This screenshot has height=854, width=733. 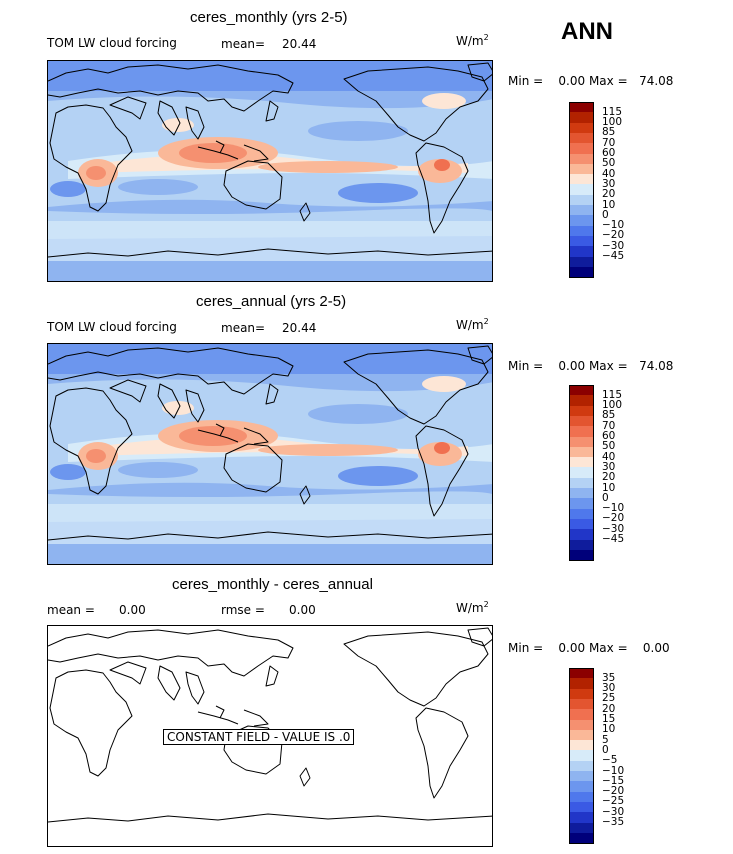 What do you see at coordinates (609, 153) in the screenshot?
I see `colorbar-tick-label: 60` at bounding box center [609, 153].